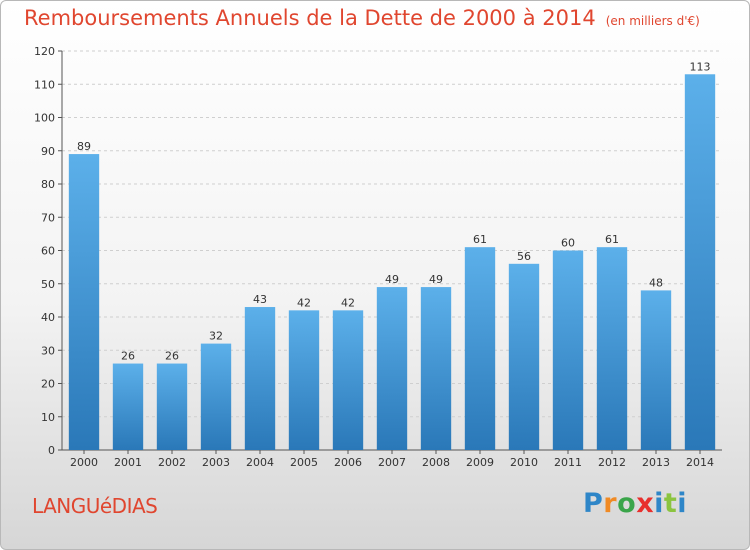 Image resolution: width=750 pixels, height=550 pixels. Describe the element at coordinates (216, 336) in the screenshot. I see `data-label-2003: 32` at that location.